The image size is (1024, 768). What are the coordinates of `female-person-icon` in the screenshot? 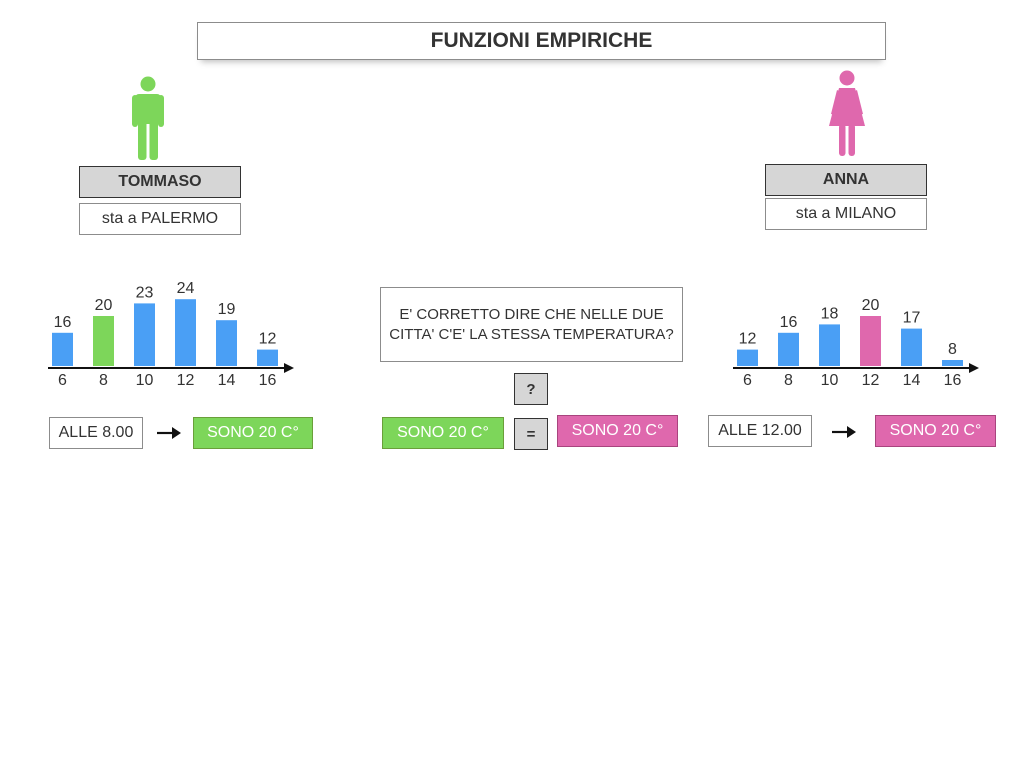 It's located at (847, 113).